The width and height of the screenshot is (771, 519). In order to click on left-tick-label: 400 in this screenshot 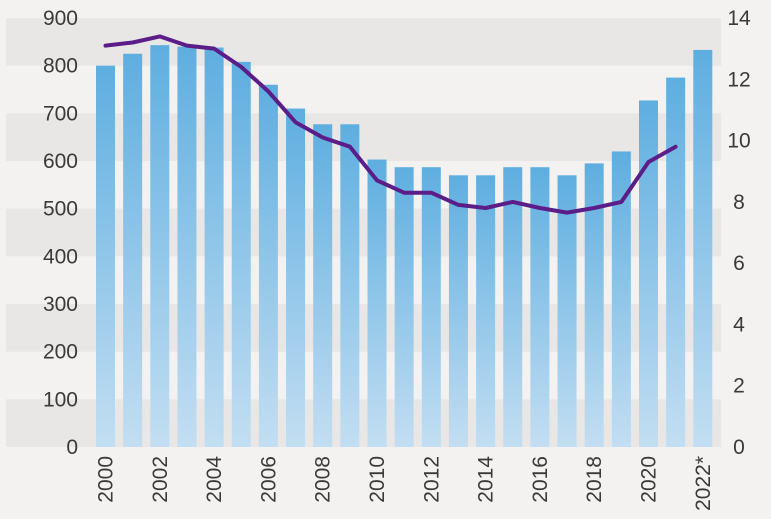, I will do `click(60, 256)`.